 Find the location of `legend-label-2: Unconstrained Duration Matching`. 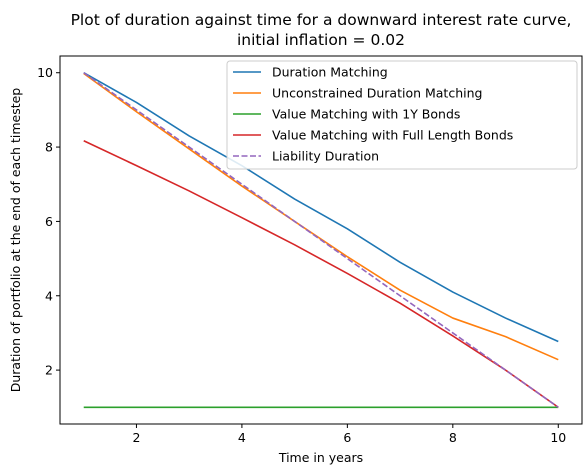

legend-label-2: Unconstrained Duration Matching is located at coordinates (377, 93).